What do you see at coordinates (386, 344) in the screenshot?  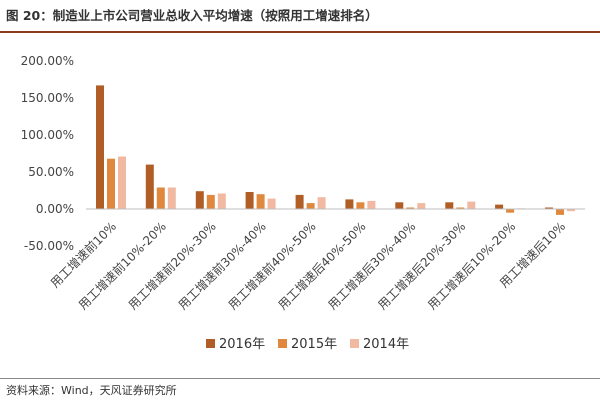 I see `legend-label: 2014年` at bounding box center [386, 344].